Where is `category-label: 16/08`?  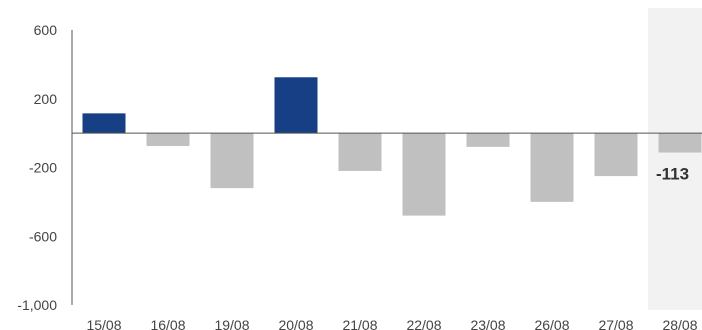 category-label: 16/08 is located at coordinates (167, 323).